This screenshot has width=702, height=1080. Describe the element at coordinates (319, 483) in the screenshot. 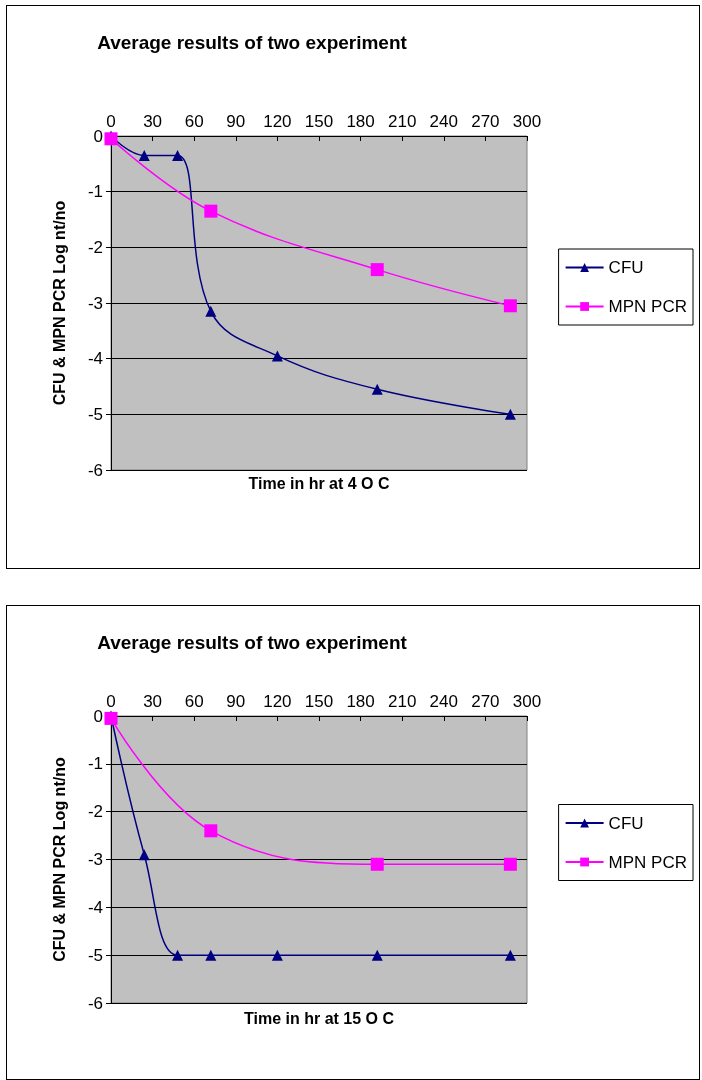

I see `x-axis-title: Time in hr at 4 O C` at that location.